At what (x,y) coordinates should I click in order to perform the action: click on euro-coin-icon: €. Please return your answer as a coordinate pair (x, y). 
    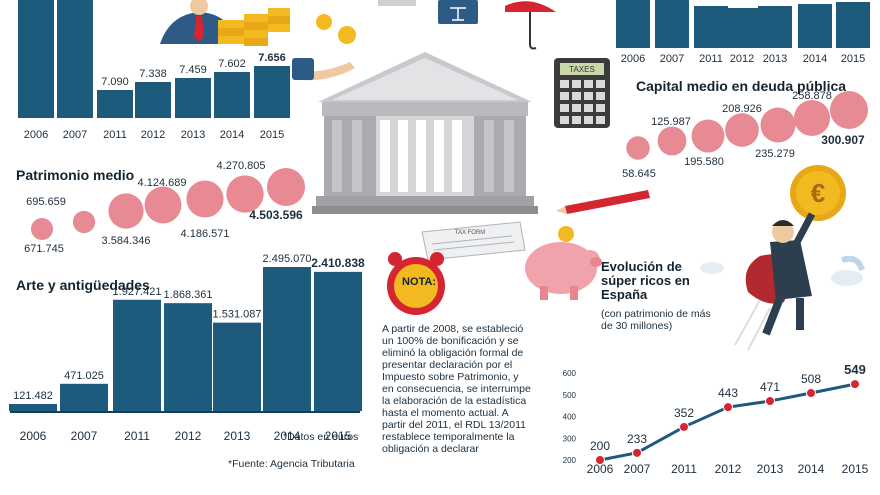
    Looking at the image, I should click on (818, 193).